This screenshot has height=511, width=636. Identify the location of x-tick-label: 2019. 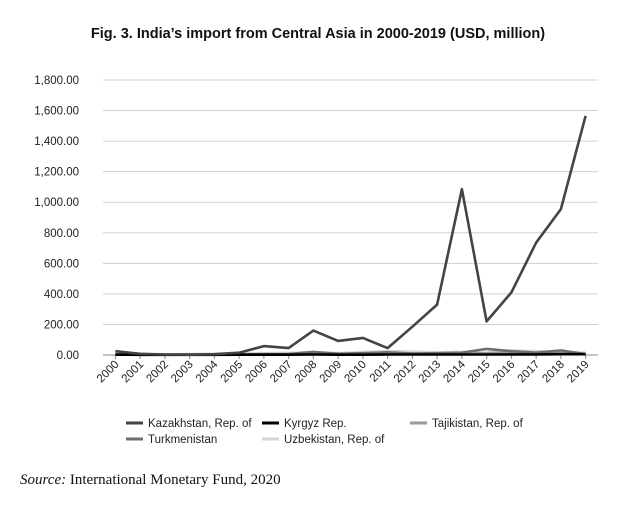
(578, 372).